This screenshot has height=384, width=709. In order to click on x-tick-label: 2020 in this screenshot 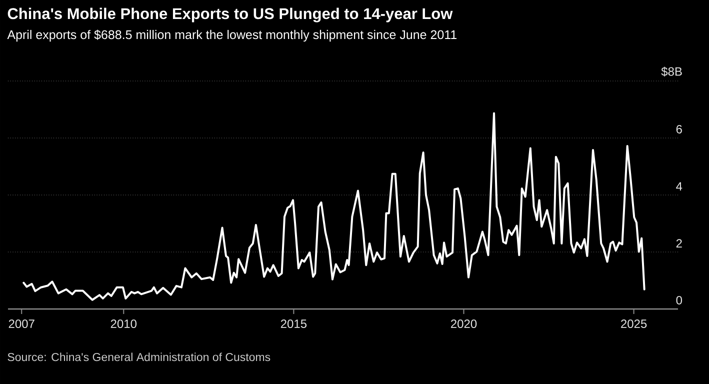, I will do `click(463, 324)`.